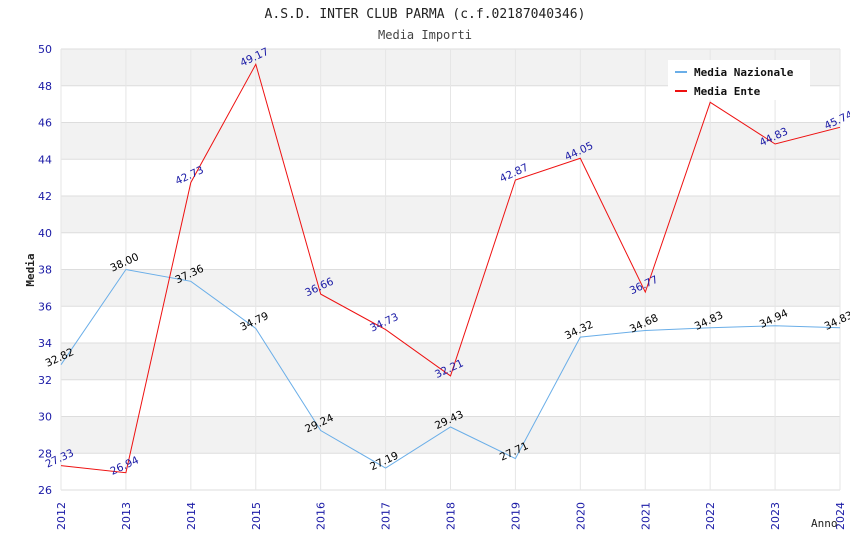 The height and width of the screenshot is (550, 850). What do you see at coordinates (45, 49) in the screenshot?
I see `y-tick-label: 50` at bounding box center [45, 49].